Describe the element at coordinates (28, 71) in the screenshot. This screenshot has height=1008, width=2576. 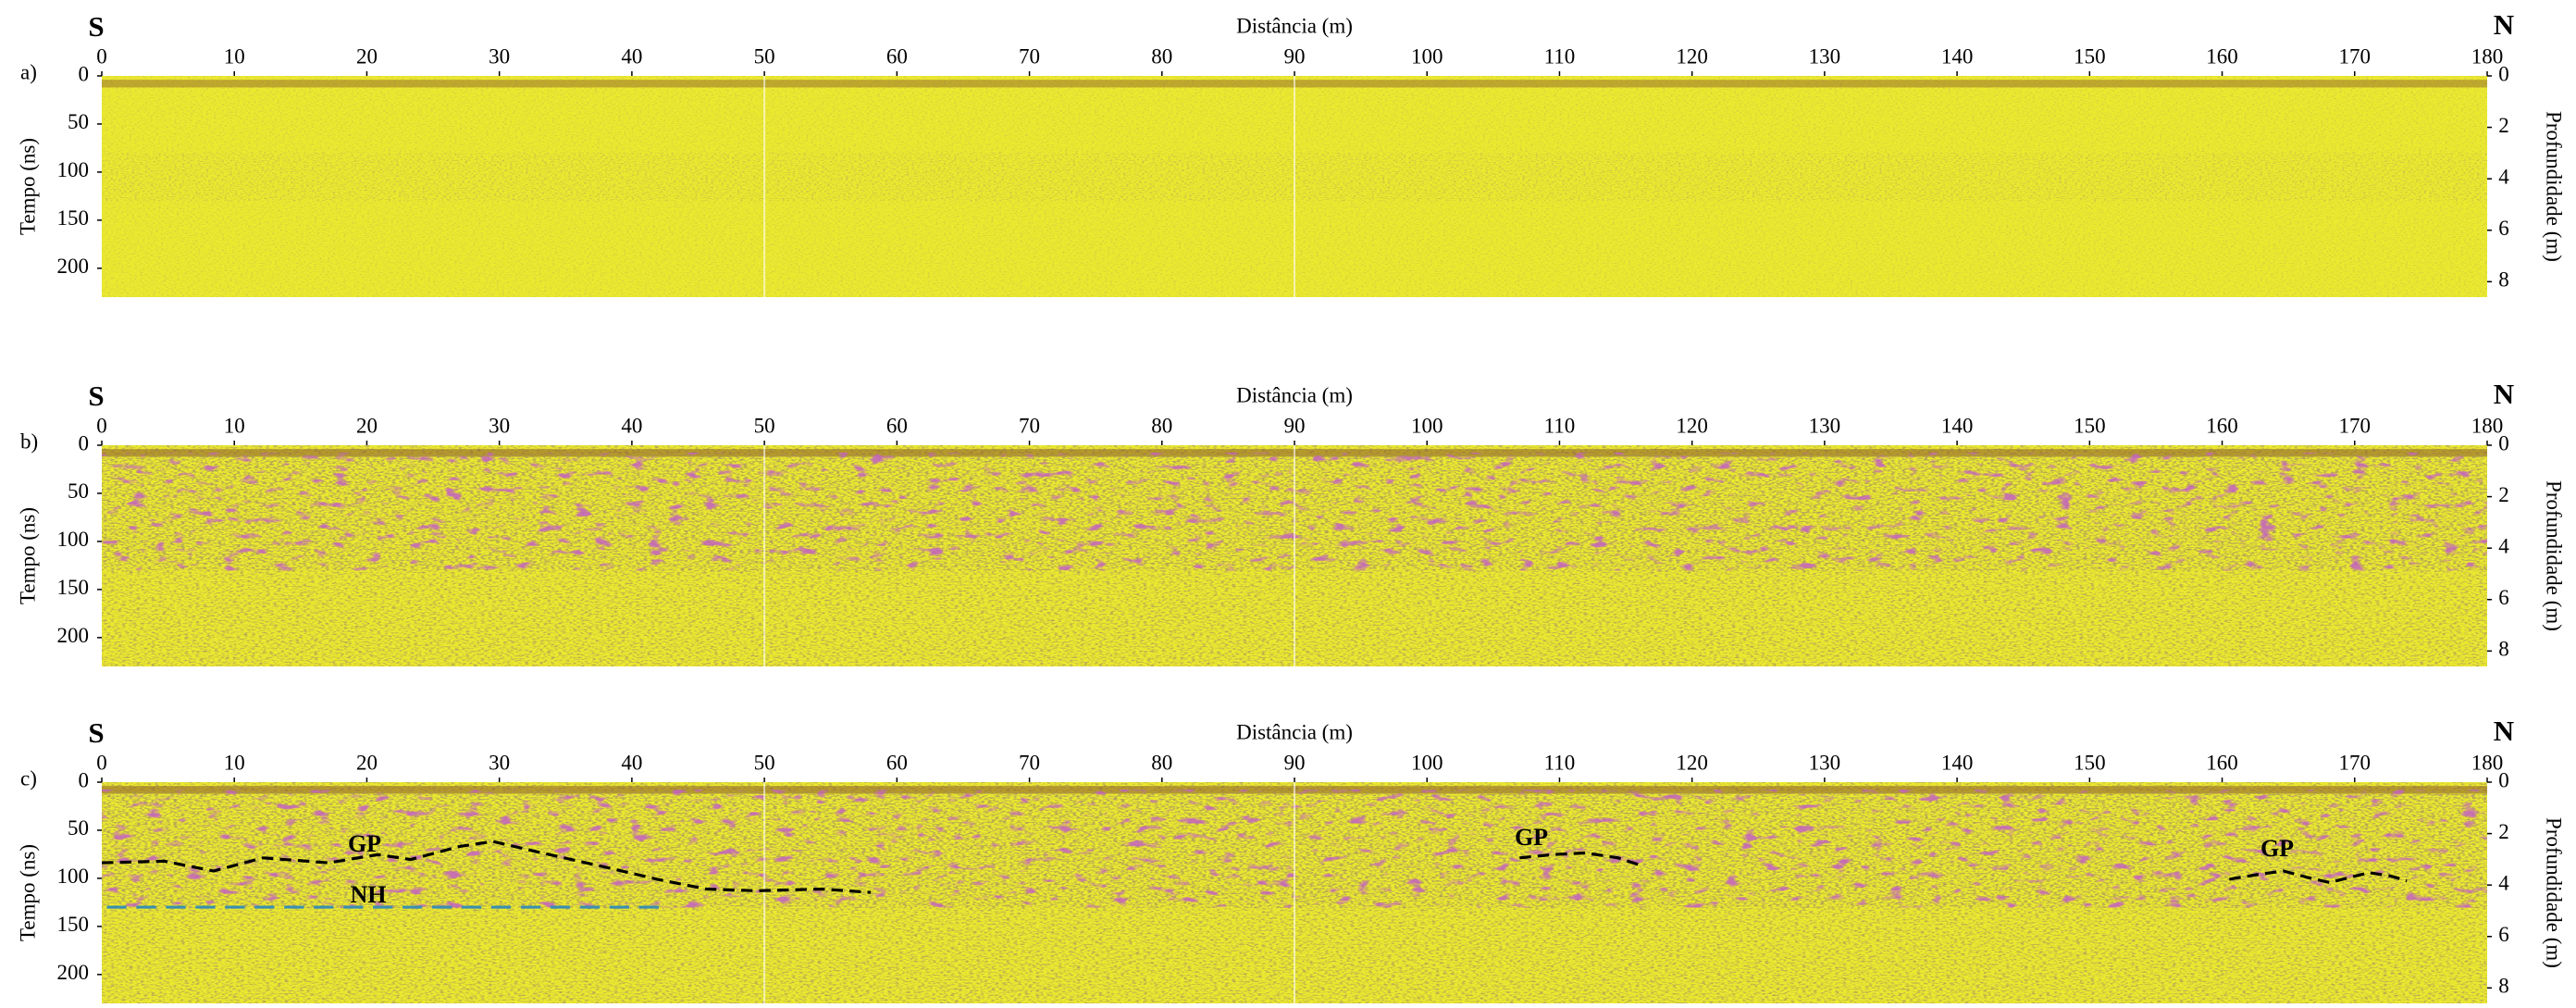
I see `panel-label: a)` at that location.